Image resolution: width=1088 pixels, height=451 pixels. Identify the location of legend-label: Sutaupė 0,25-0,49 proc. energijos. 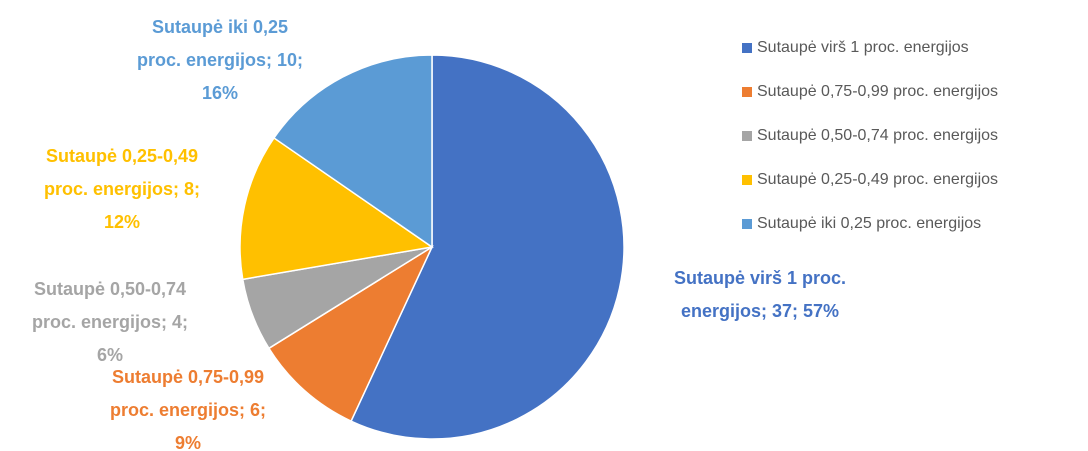
(877, 179).